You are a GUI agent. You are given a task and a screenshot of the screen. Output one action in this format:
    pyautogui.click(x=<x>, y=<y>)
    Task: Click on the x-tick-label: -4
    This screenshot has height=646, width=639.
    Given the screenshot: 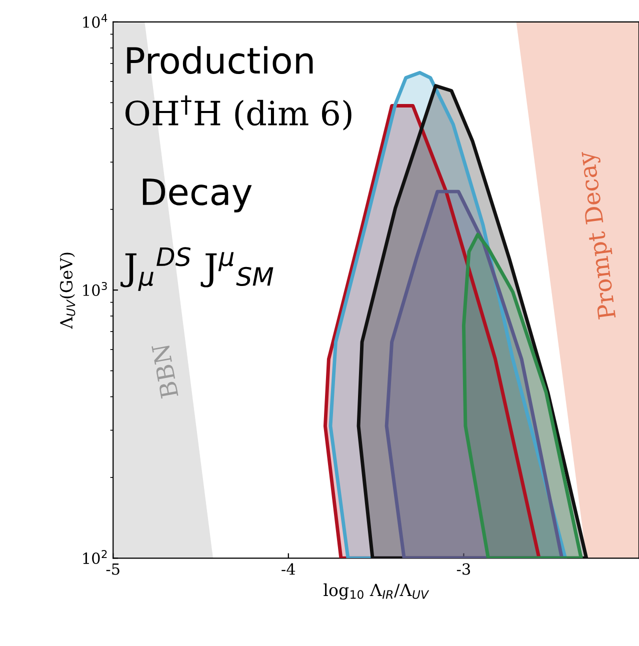 What is the action you would take?
    pyautogui.click(x=289, y=569)
    